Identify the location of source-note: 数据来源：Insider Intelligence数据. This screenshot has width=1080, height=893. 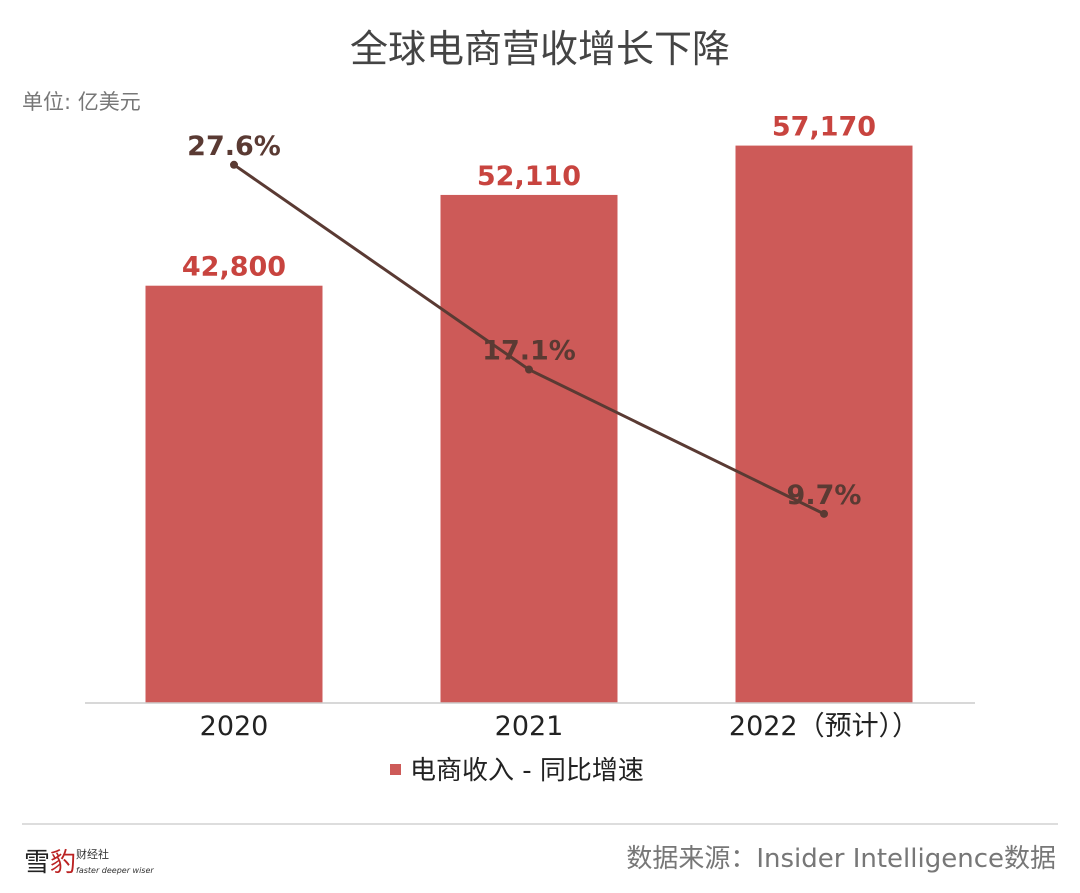
(841, 859).